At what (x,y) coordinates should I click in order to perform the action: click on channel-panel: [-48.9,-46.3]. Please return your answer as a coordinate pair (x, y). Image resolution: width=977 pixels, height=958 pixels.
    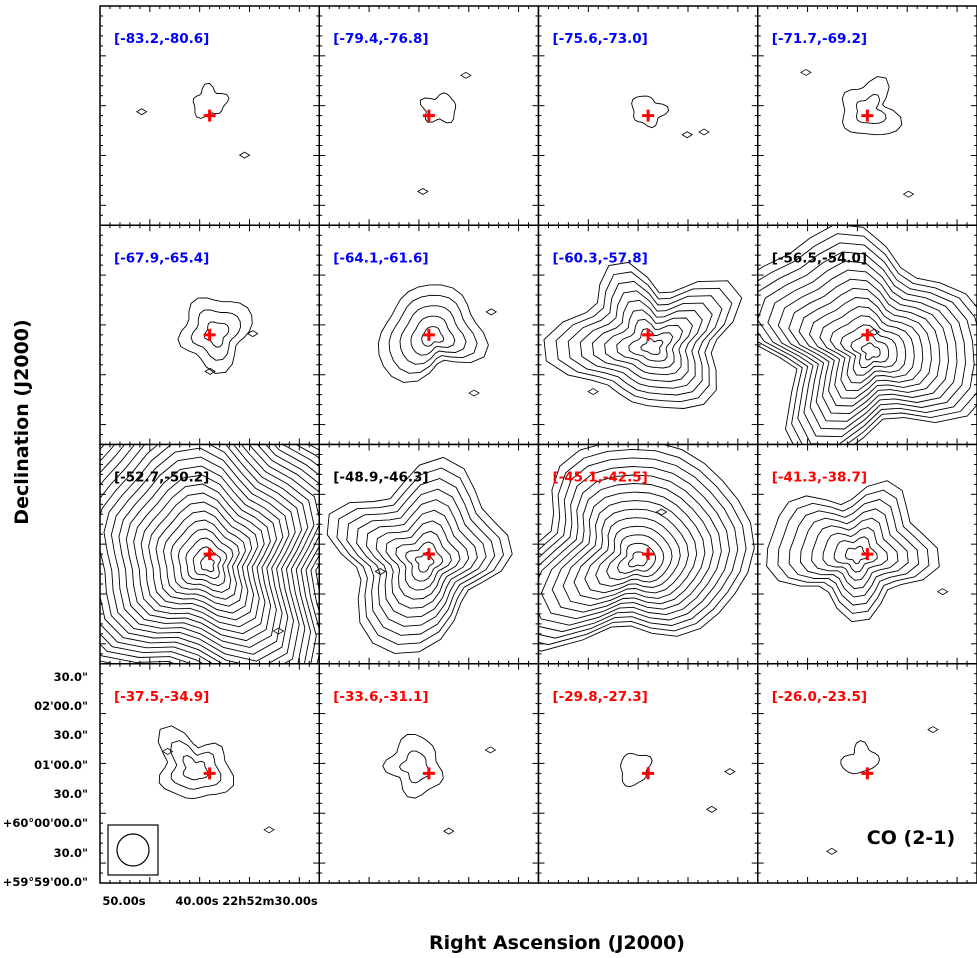
    Looking at the image, I should click on (429, 554).